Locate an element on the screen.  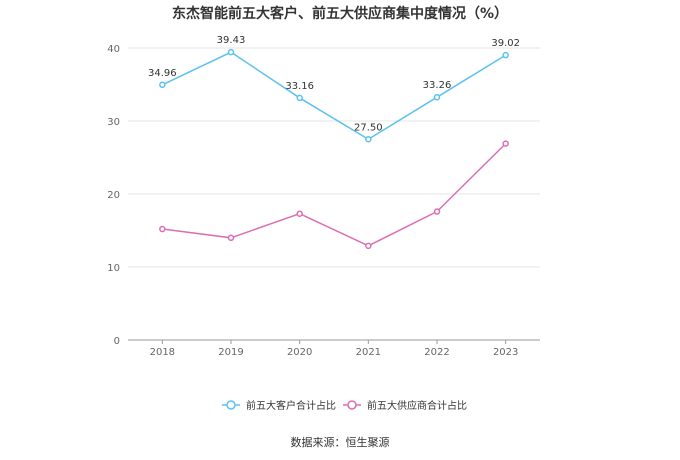
y-tick-label-30: 30 is located at coordinates (113, 122).